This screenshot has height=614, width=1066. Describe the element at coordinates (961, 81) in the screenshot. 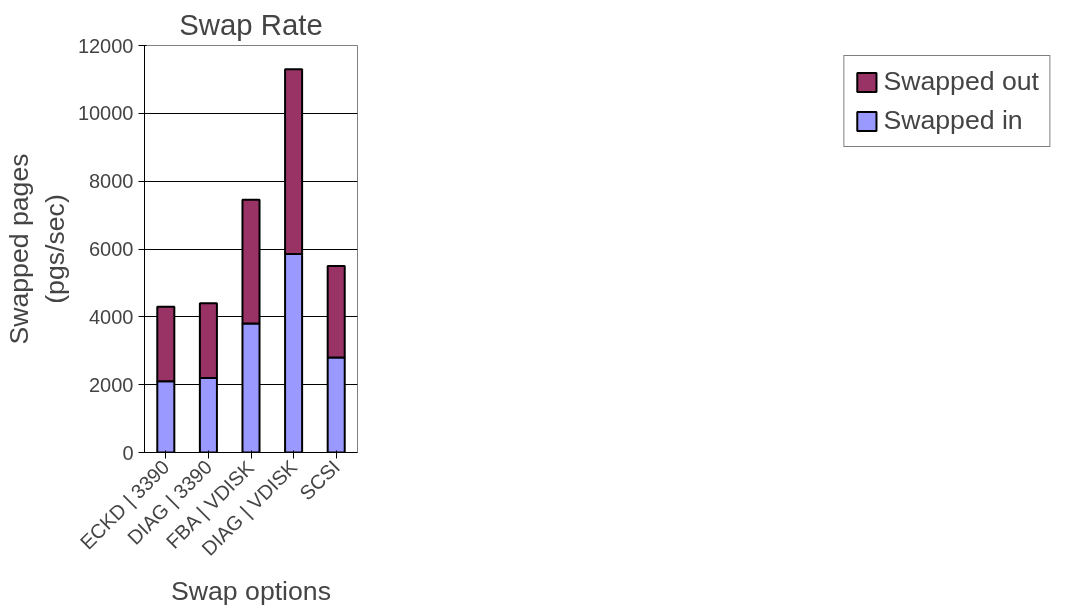

I see `legend-label: Swapped out` at that location.